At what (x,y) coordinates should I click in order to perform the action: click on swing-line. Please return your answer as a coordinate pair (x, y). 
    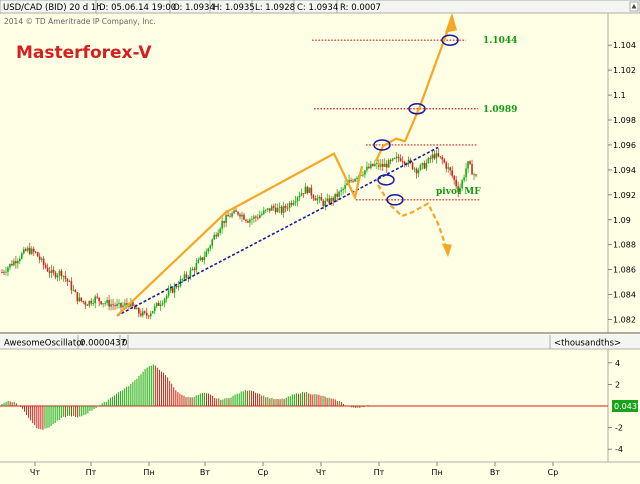
    Looking at the image, I should click on (240, 234).